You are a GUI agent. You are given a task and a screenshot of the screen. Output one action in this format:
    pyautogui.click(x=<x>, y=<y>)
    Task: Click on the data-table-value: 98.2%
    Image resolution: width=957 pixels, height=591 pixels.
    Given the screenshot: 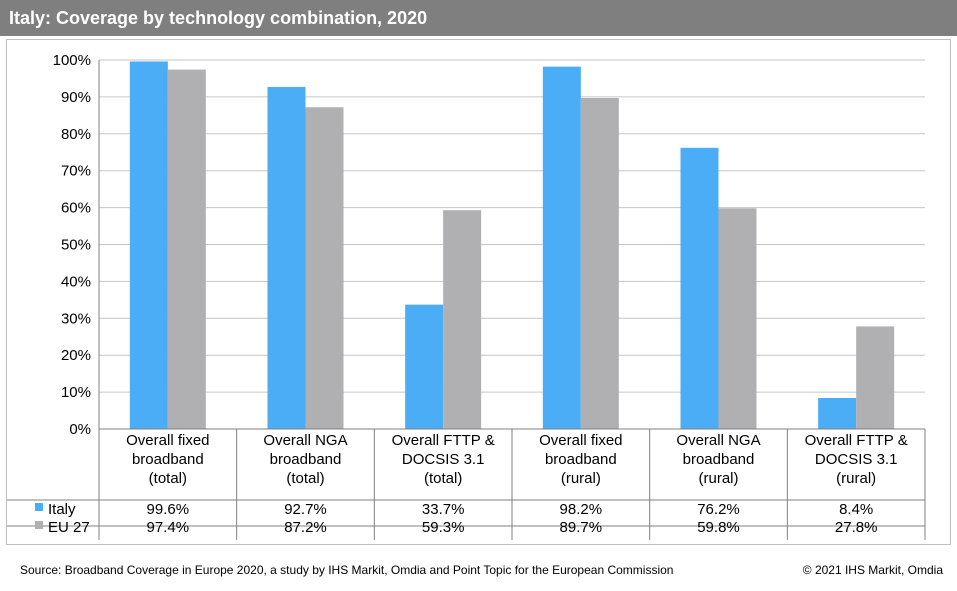 What is the action you would take?
    pyautogui.click(x=581, y=509)
    